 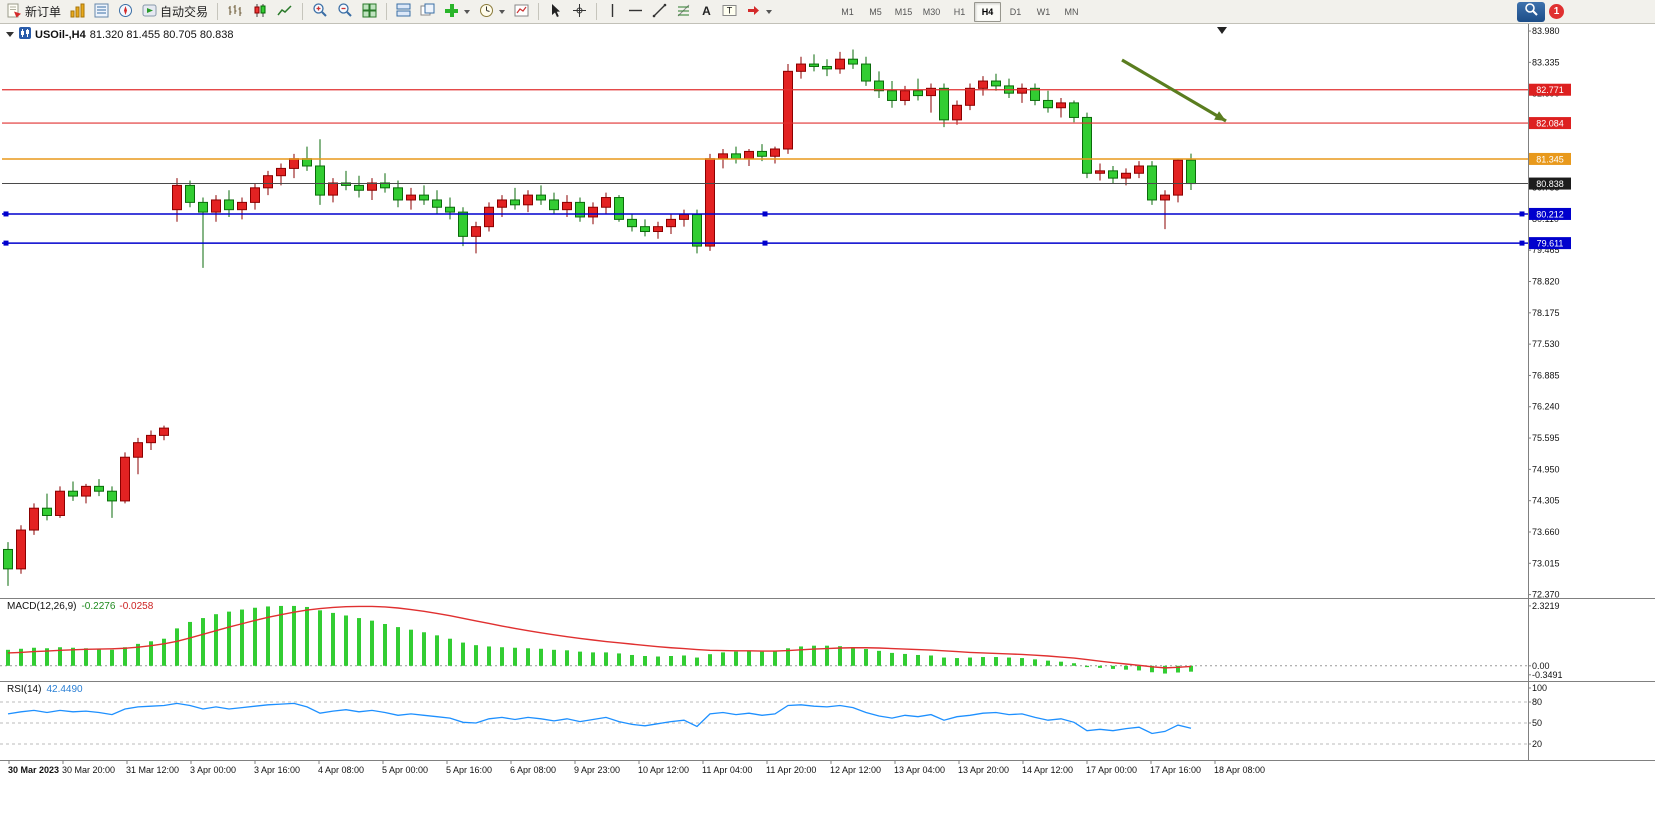 I want to click on zoom-in-icon, so click(x=320, y=11).